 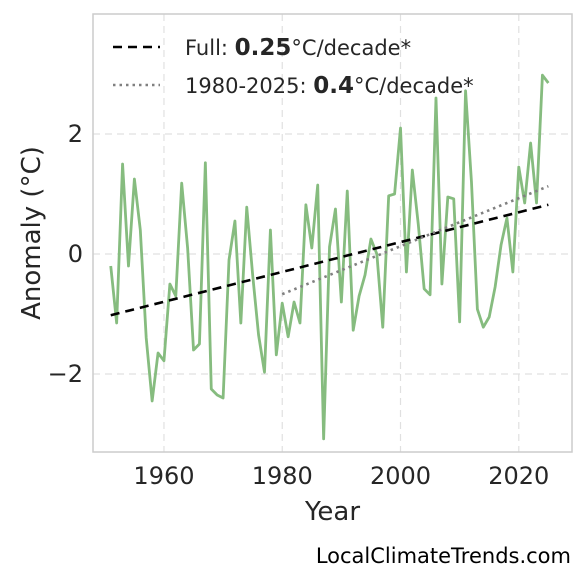 I want to click on x-tick-label: 1980, so click(x=282, y=476).